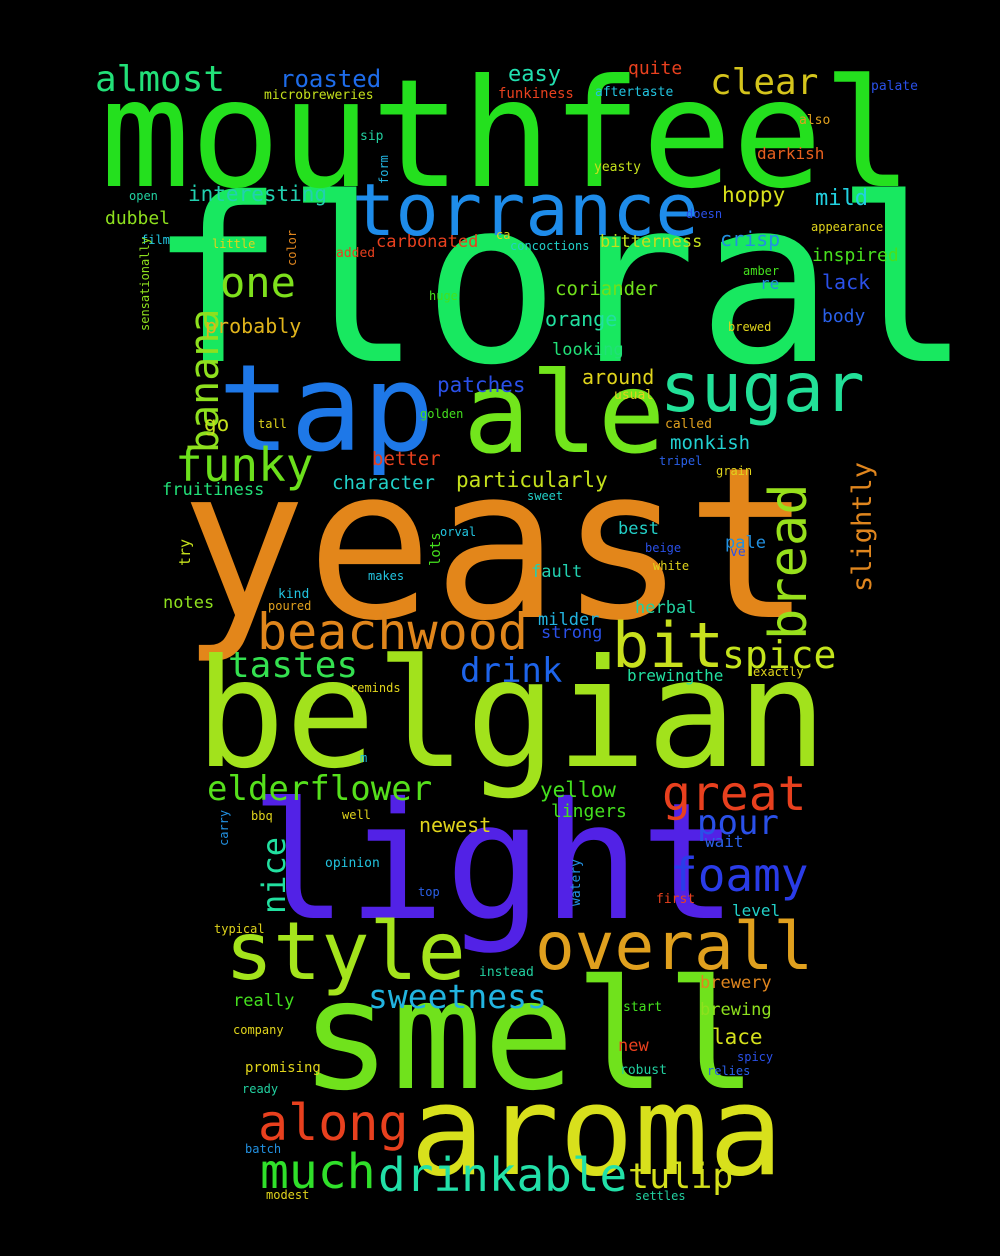 This screenshot has width=1000, height=1256. What do you see at coordinates (761, 271) in the screenshot?
I see `word-amber: amber` at bounding box center [761, 271].